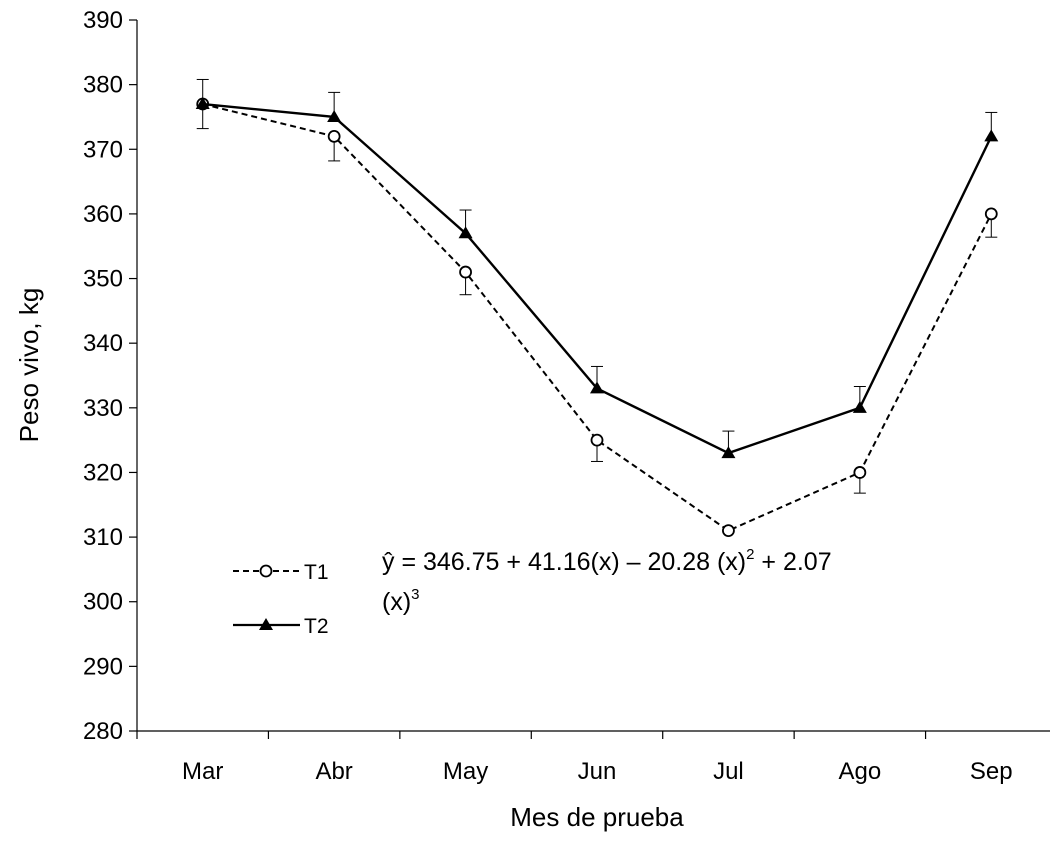 The width and height of the screenshot is (1050, 841). What do you see at coordinates (103, 537) in the screenshot?
I see `y-tick-label: 310` at bounding box center [103, 537].